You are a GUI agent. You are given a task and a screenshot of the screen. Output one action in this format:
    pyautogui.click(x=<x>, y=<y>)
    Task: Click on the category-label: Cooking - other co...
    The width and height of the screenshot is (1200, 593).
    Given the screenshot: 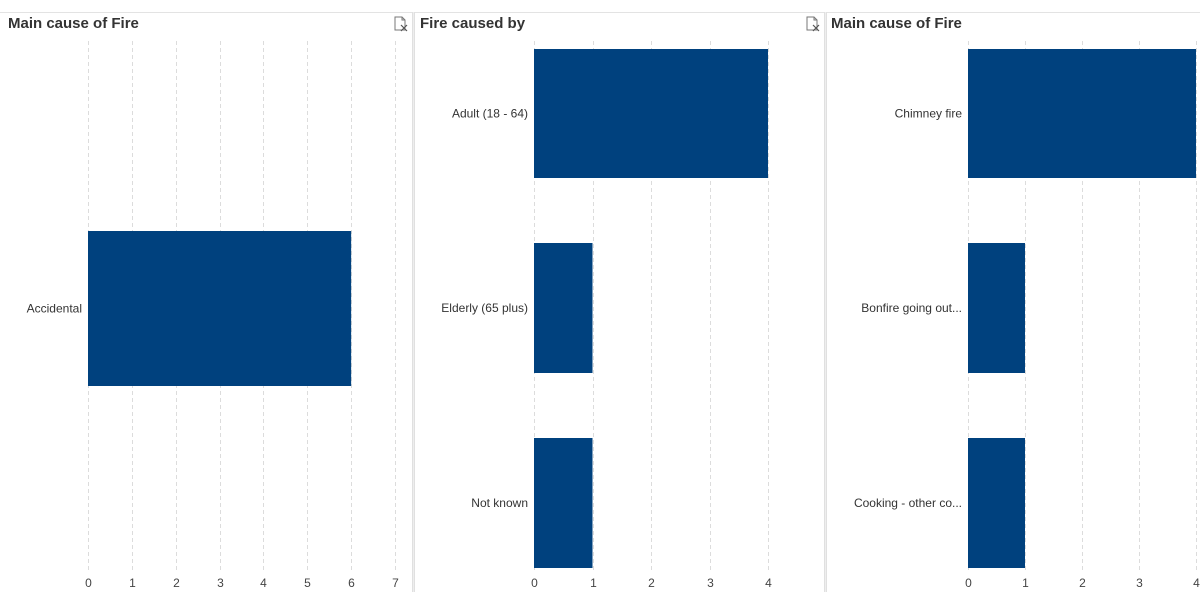 What is the action you would take?
    pyautogui.click(x=908, y=503)
    